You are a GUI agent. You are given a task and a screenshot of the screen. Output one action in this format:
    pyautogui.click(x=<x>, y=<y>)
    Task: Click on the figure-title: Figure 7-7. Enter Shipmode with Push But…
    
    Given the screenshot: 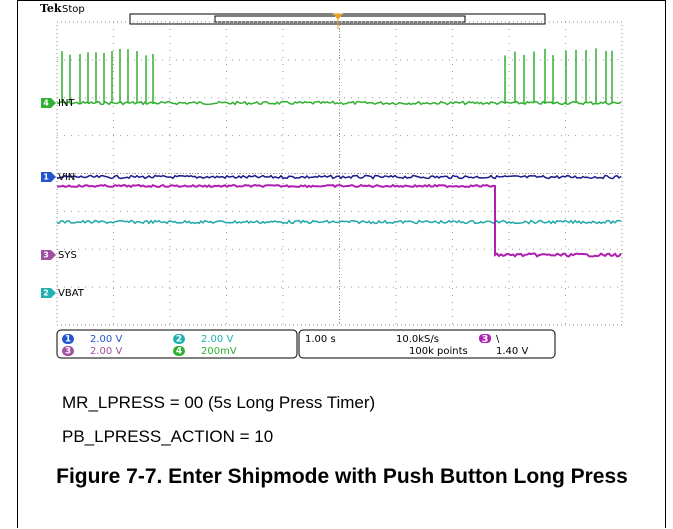 What is the action you would take?
    pyautogui.click(x=342, y=476)
    